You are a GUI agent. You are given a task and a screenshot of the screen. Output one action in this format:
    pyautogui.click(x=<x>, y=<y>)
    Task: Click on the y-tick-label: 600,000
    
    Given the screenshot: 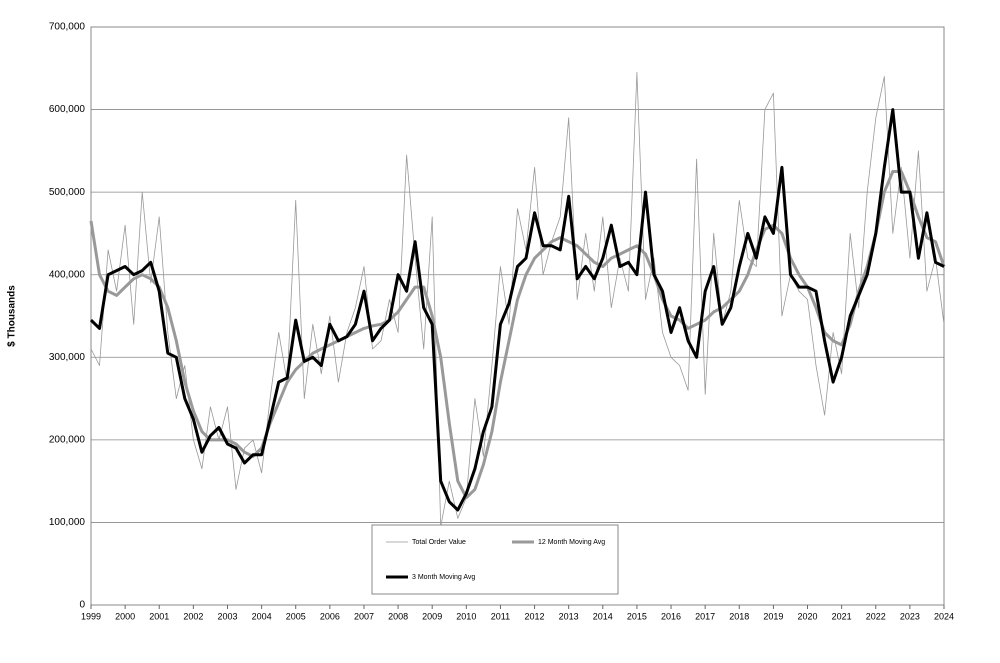 What is the action you would take?
    pyautogui.click(x=67, y=109)
    